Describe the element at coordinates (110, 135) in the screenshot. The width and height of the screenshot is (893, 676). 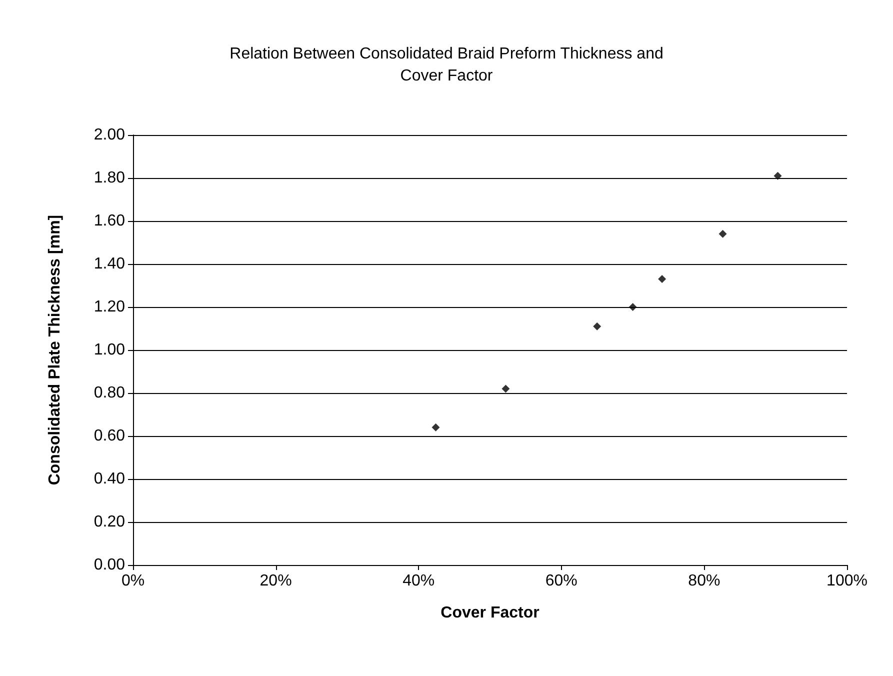
I see `y-tick-label: 2.00` at that location.